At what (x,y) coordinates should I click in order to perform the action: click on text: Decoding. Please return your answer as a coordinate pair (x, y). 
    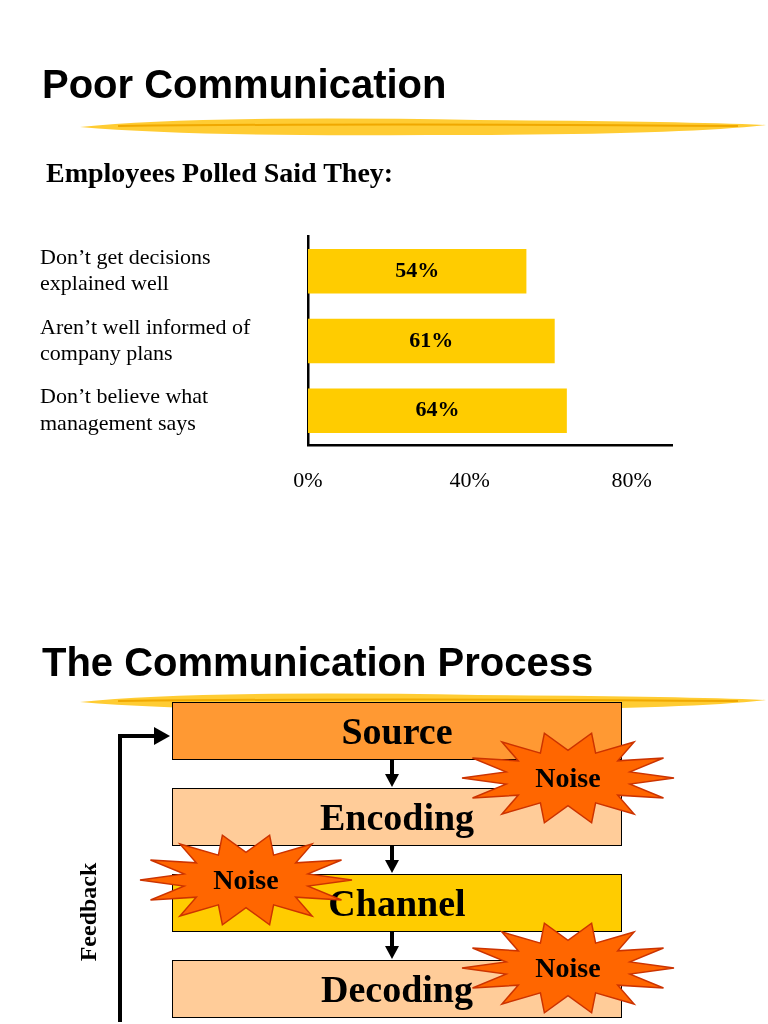
    Looking at the image, I should click on (397, 989).